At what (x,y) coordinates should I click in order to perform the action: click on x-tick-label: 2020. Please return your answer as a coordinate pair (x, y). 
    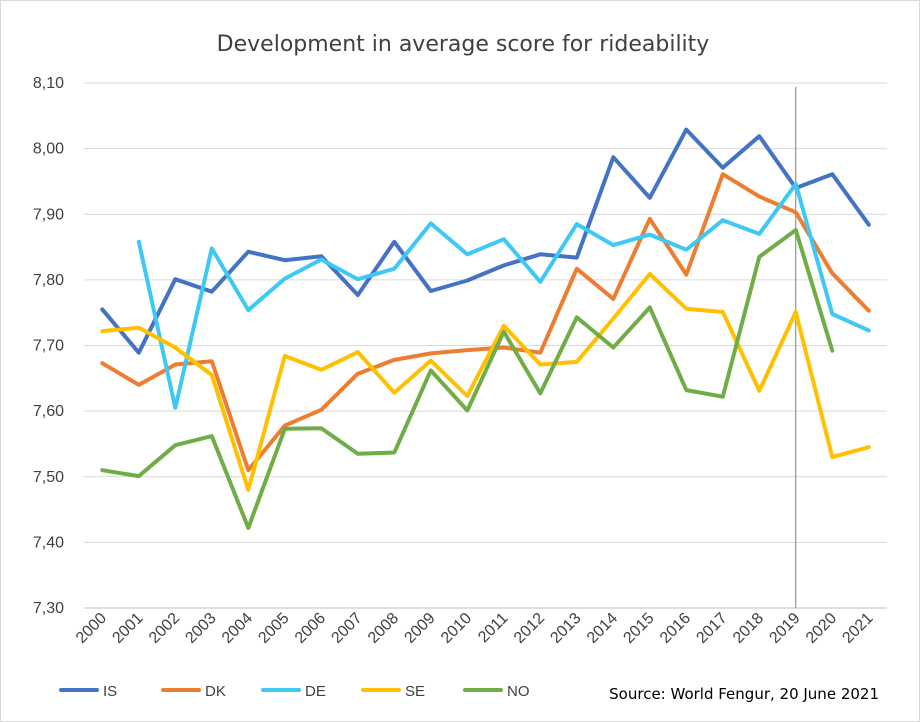
    Looking at the image, I should click on (821, 628).